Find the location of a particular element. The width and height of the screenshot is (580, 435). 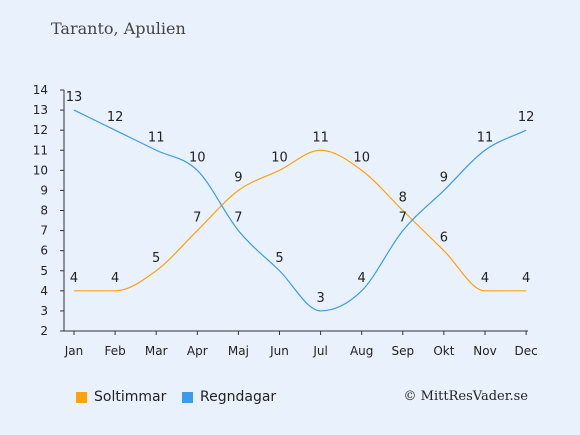

legend-label-sun: Soltimmar is located at coordinates (130, 397).